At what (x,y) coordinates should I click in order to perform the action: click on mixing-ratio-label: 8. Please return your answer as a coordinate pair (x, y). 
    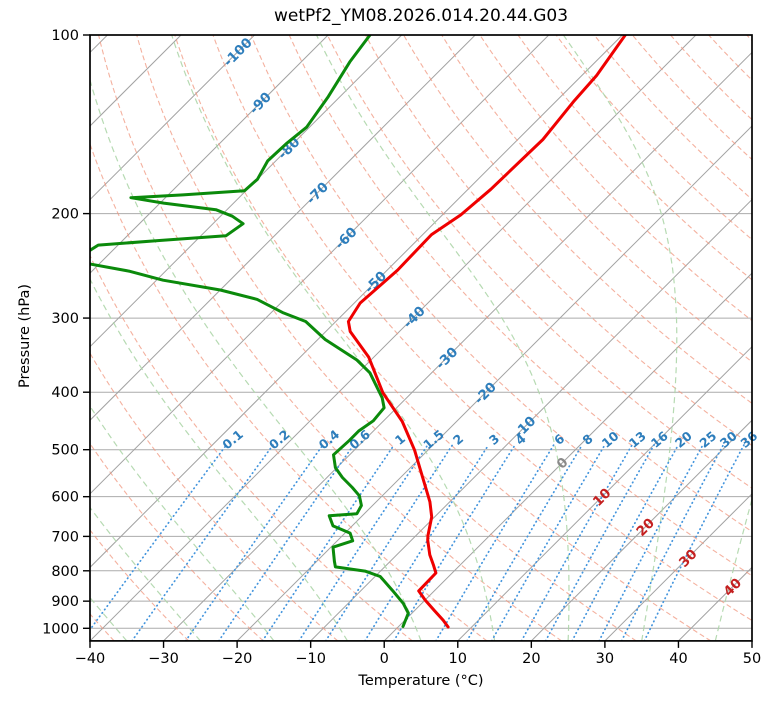
    Looking at the image, I should click on (587, 439).